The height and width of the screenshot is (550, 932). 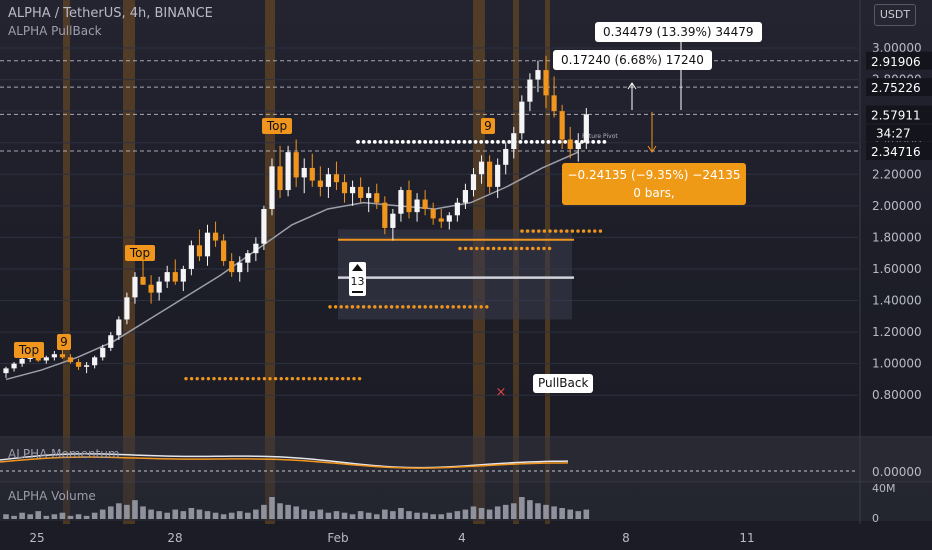 What do you see at coordinates (139, 253) in the screenshot?
I see `top-tag-text: Top` at bounding box center [139, 253].